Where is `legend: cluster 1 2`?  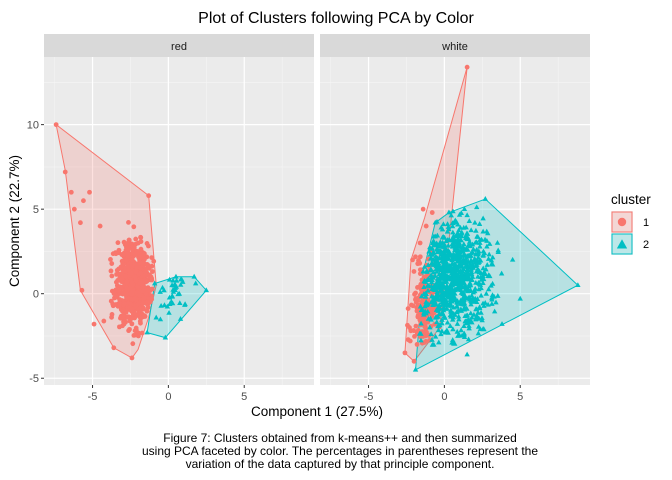 legend: cluster 1 2 is located at coordinates (631, 223).